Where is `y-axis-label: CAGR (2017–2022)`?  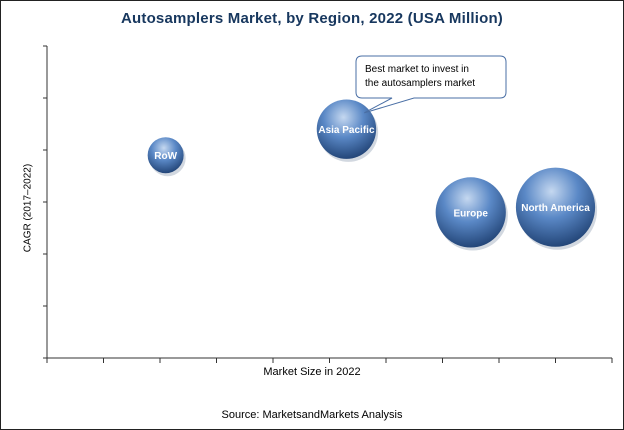 y-axis-label: CAGR (2017–2022) is located at coordinates (28, 208).